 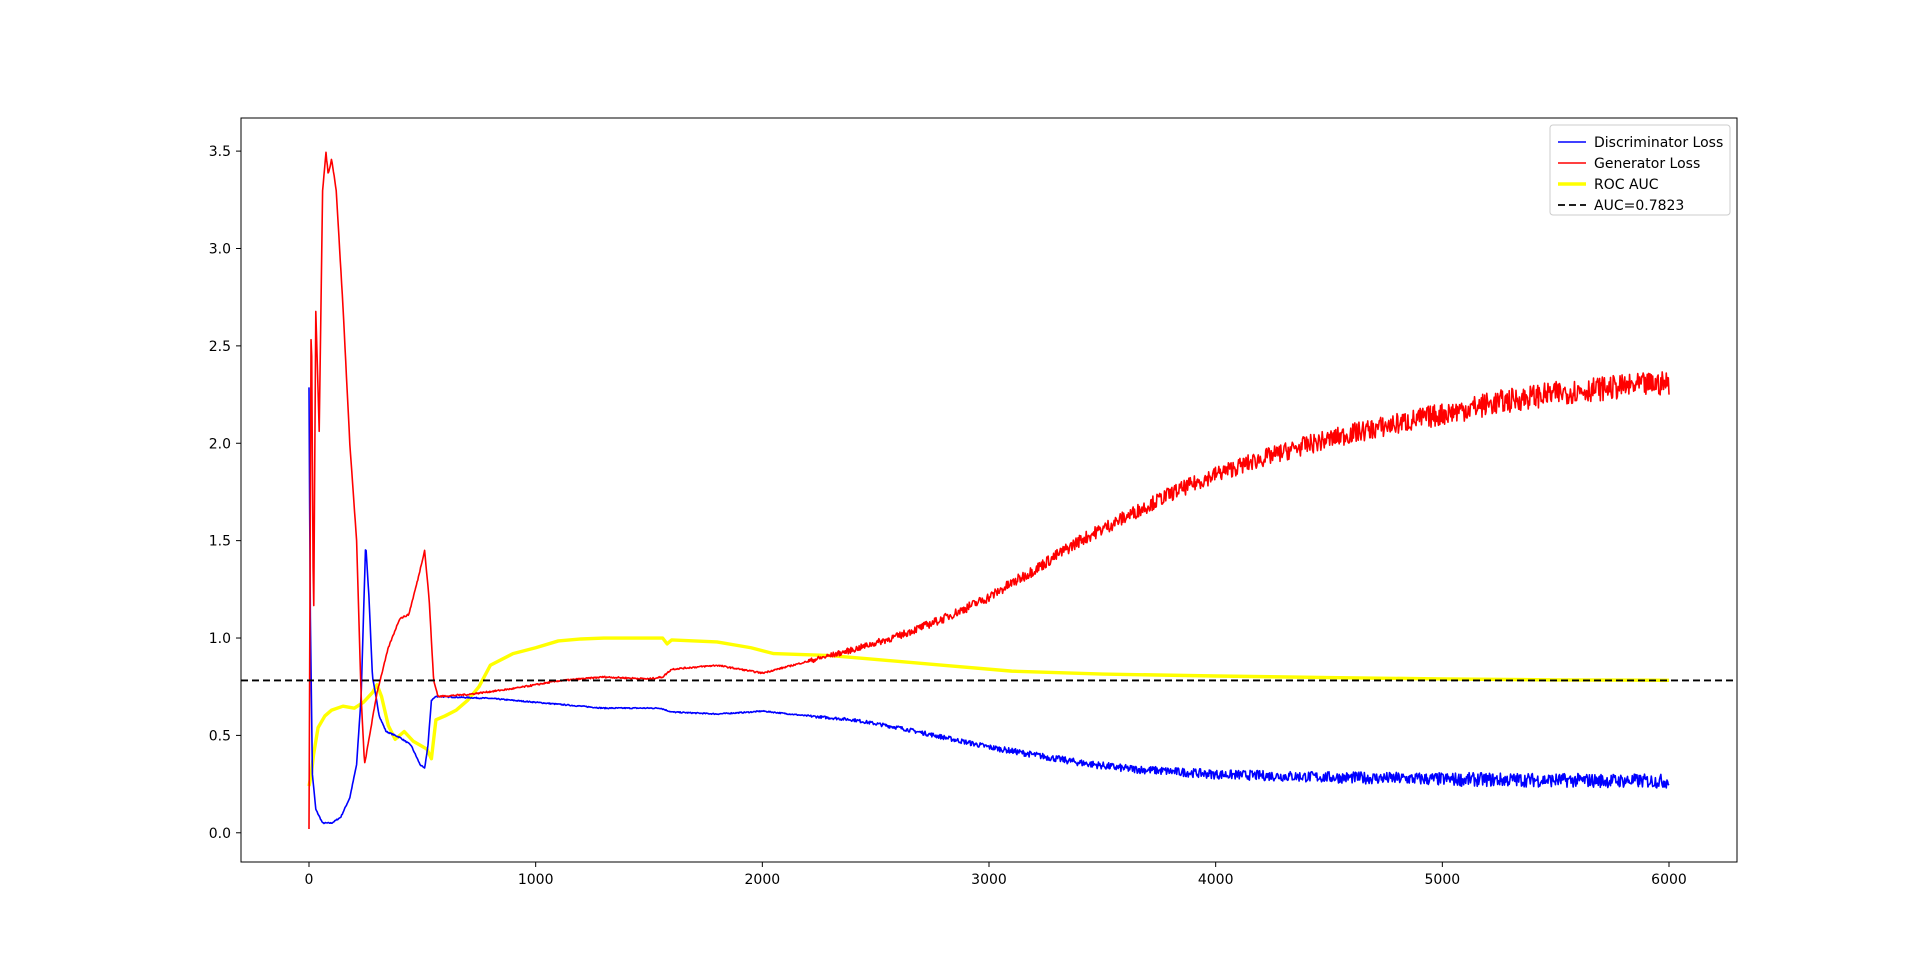 What do you see at coordinates (1443, 880) in the screenshot?
I see `x-tick-label: 5000` at bounding box center [1443, 880].